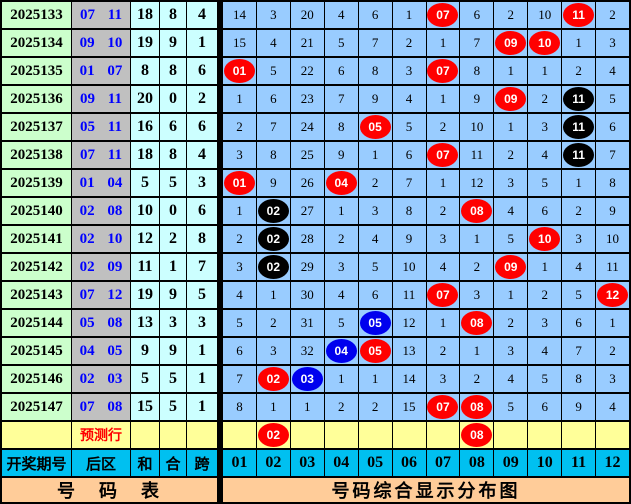 This screenshot has width=631, height=504. Describe the element at coordinates (409, 407) in the screenshot. I see `grid-cell: 15` at that location.